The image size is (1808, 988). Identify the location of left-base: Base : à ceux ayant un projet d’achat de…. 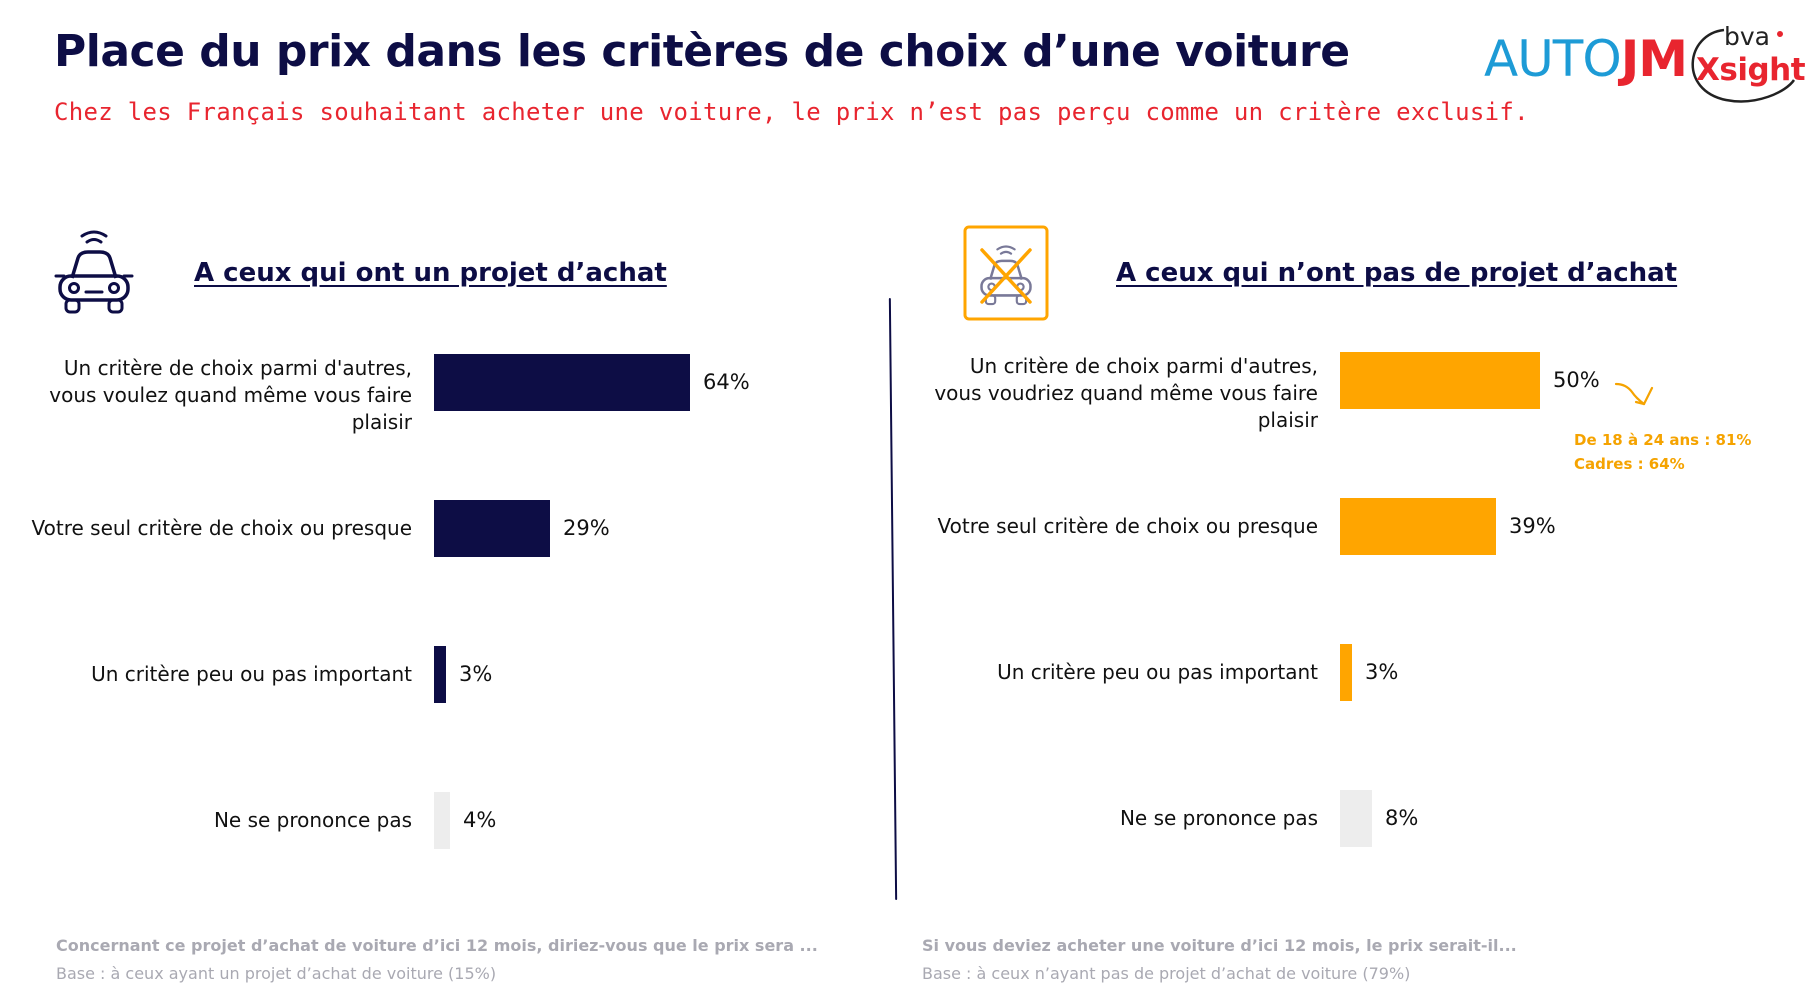
(276, 973).